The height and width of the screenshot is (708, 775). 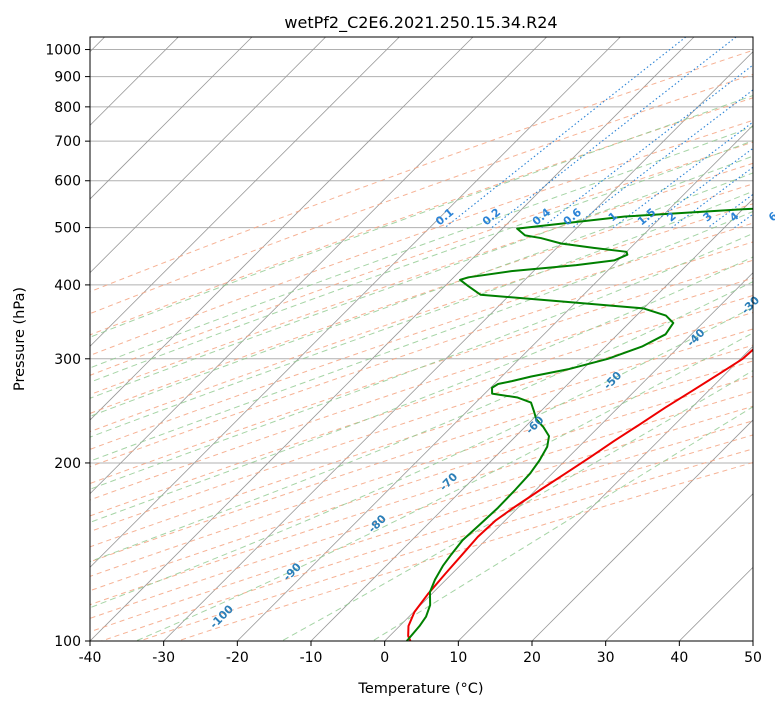 I want to click on x-tick-label: -40, so click(x=90, y=658).